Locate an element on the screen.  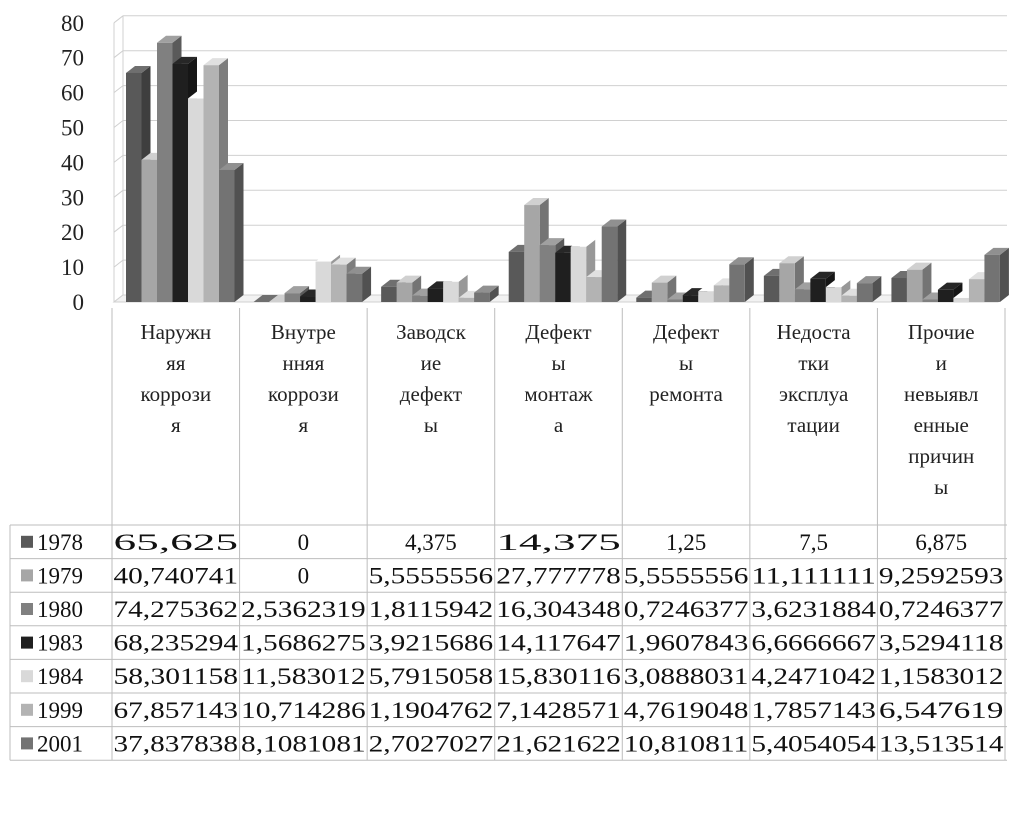
data-table-cell: 6,6666667 is located at coordinates (813, 643).